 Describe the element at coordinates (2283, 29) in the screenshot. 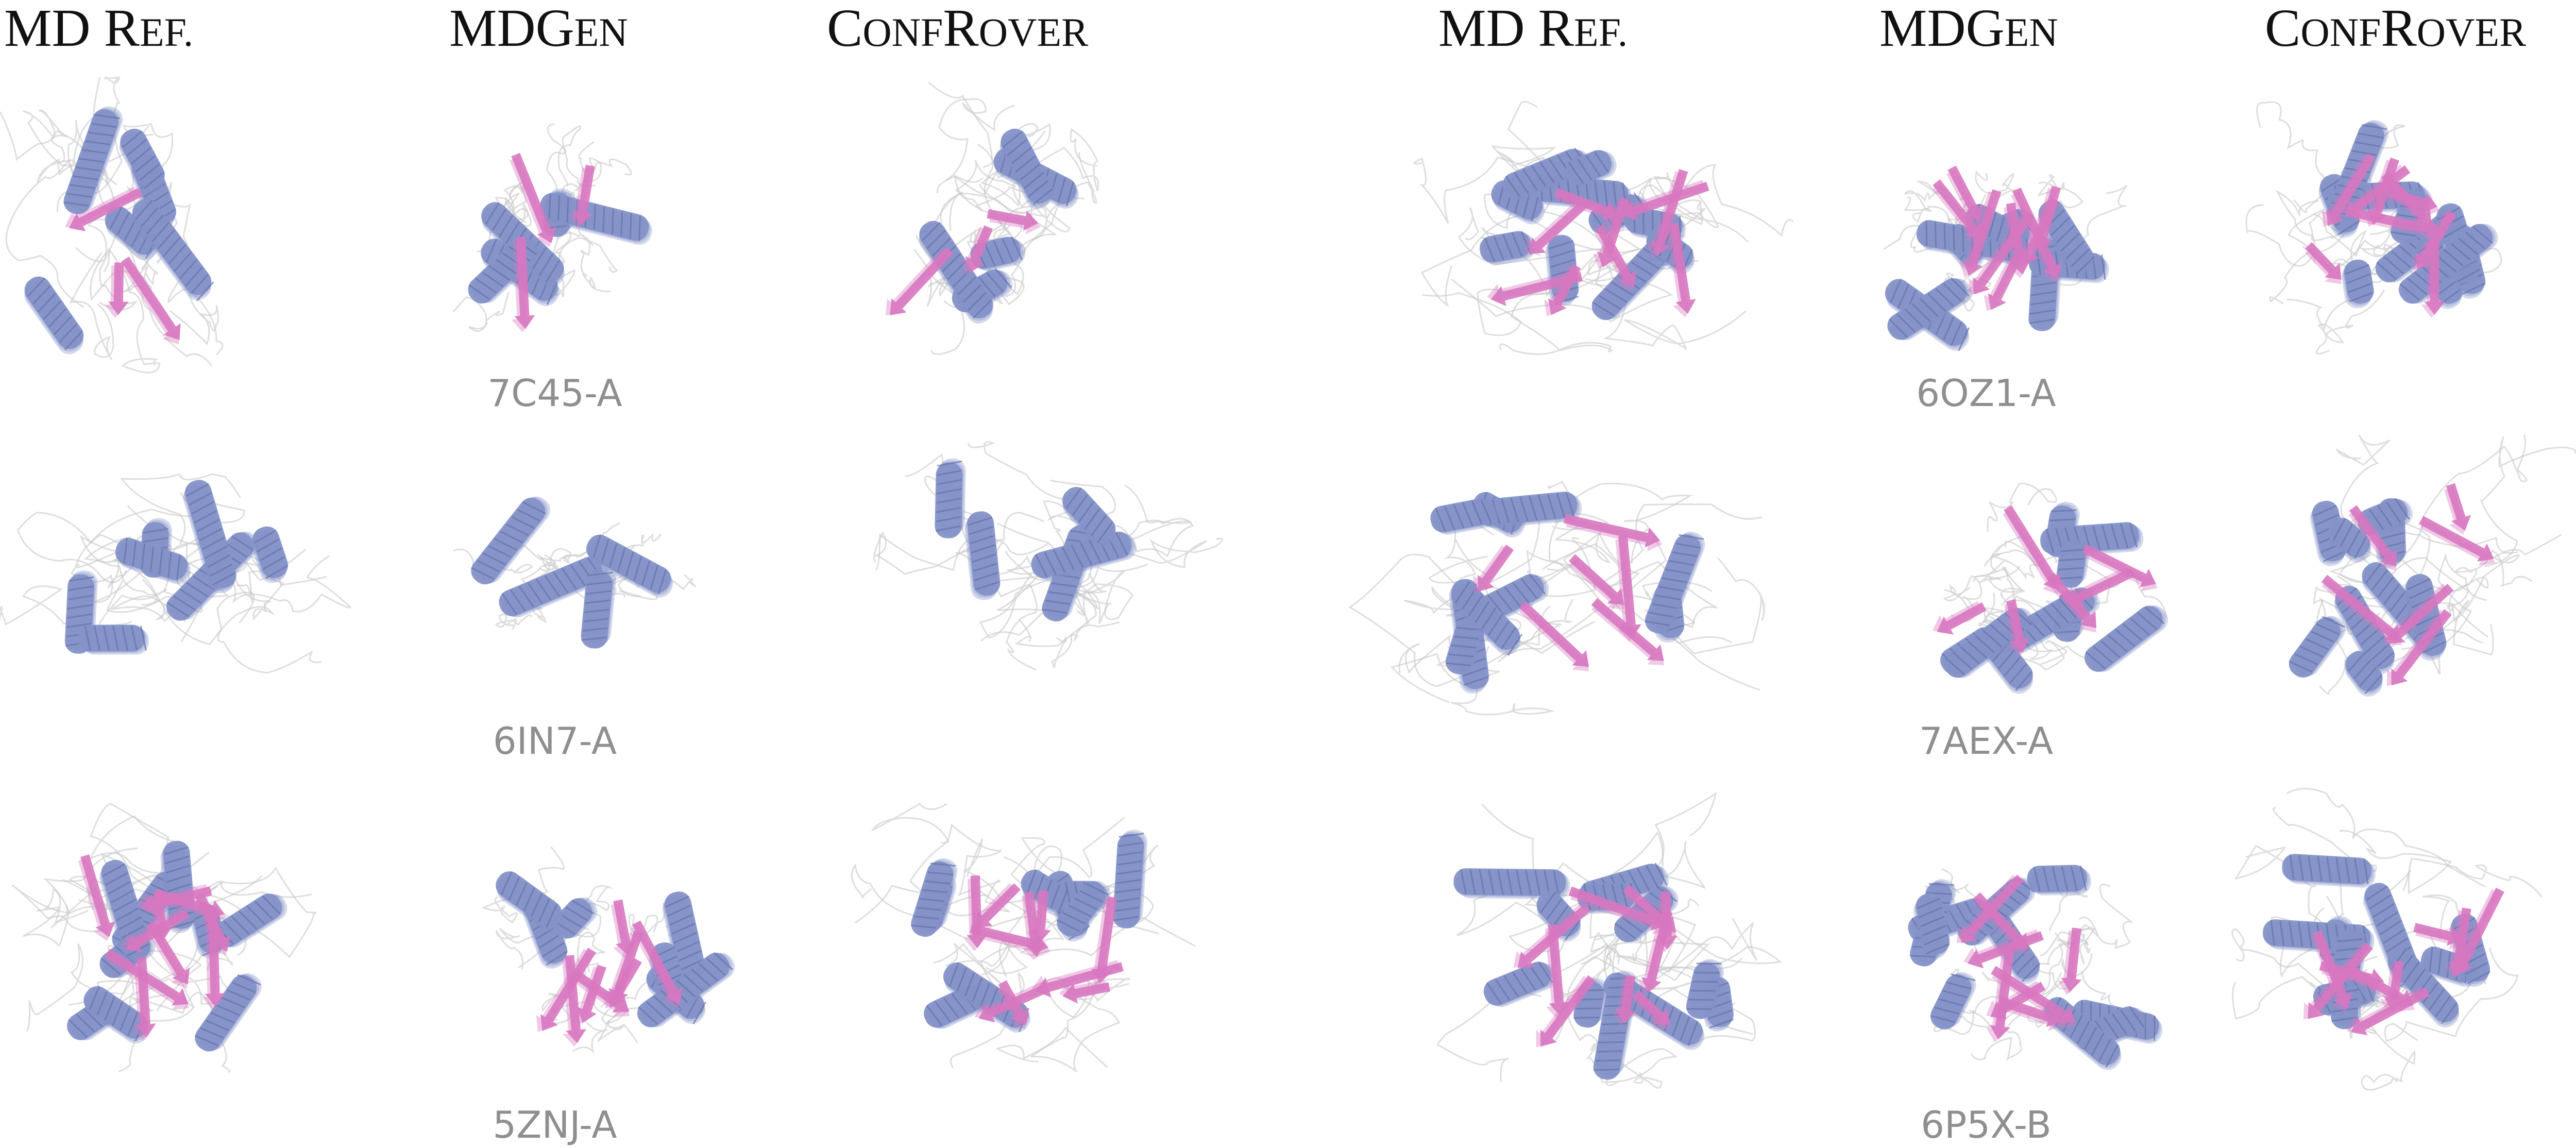

I see `header-text: C` at that location.